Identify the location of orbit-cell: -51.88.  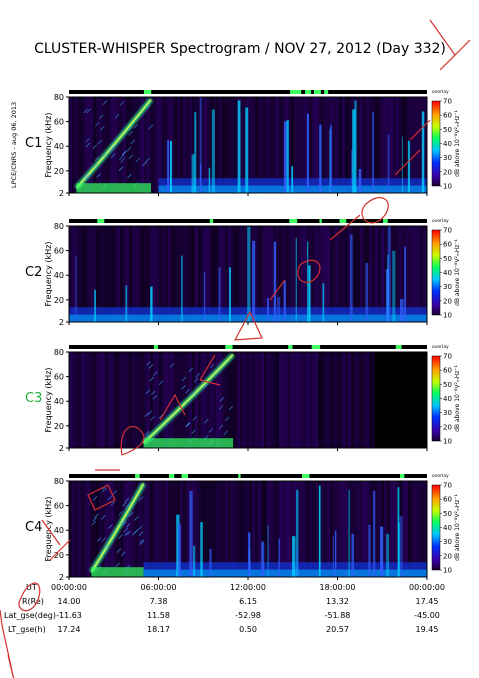
(338, 615).